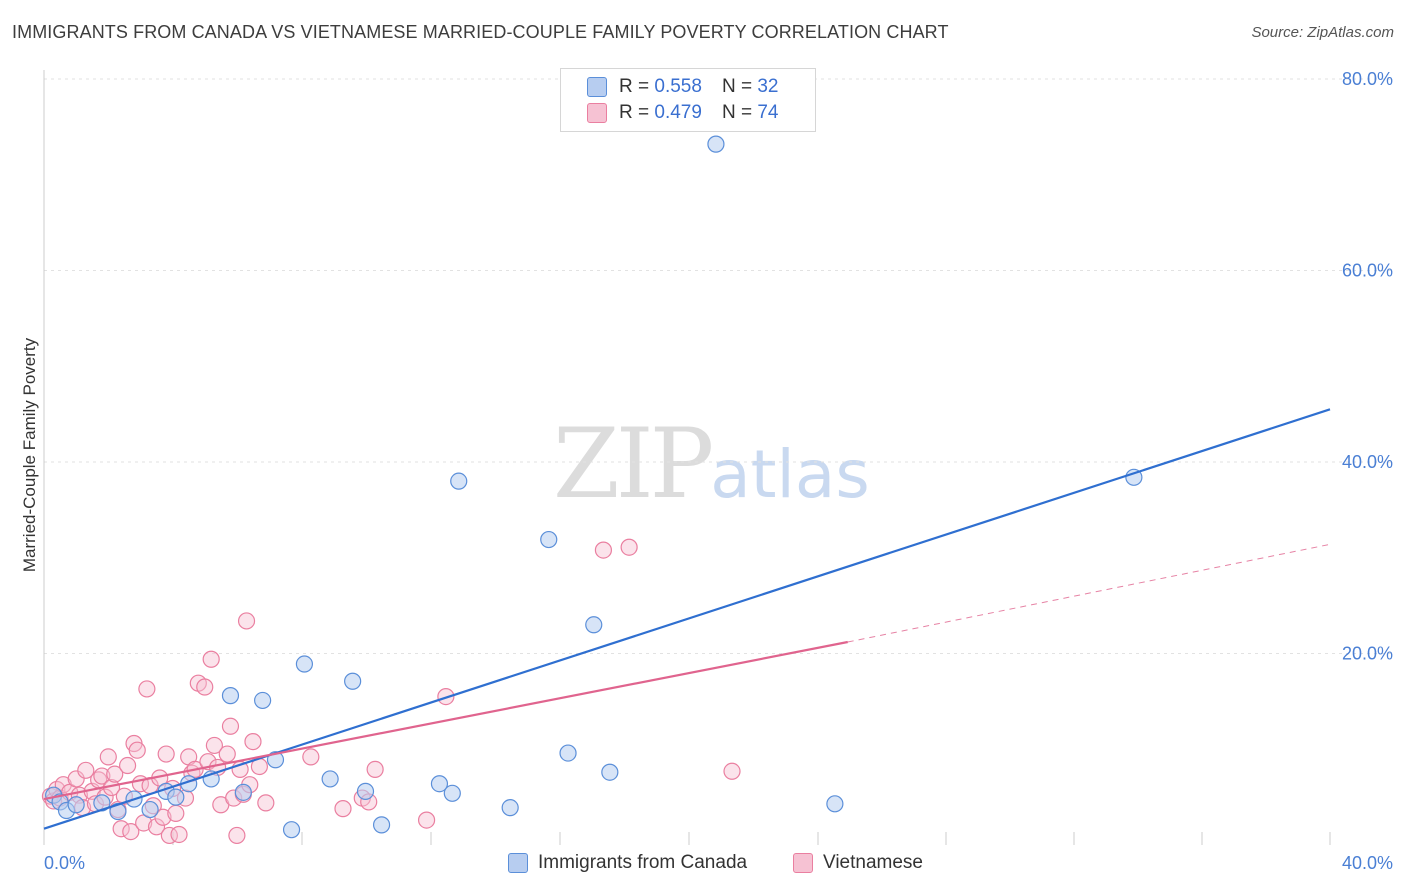 Image resolution: width=1406 pixels, height=892 pixels. Describe the element at coordinates (1367, 79) in the screenshot. I see `y-tick-label: 80.0%` at that location.